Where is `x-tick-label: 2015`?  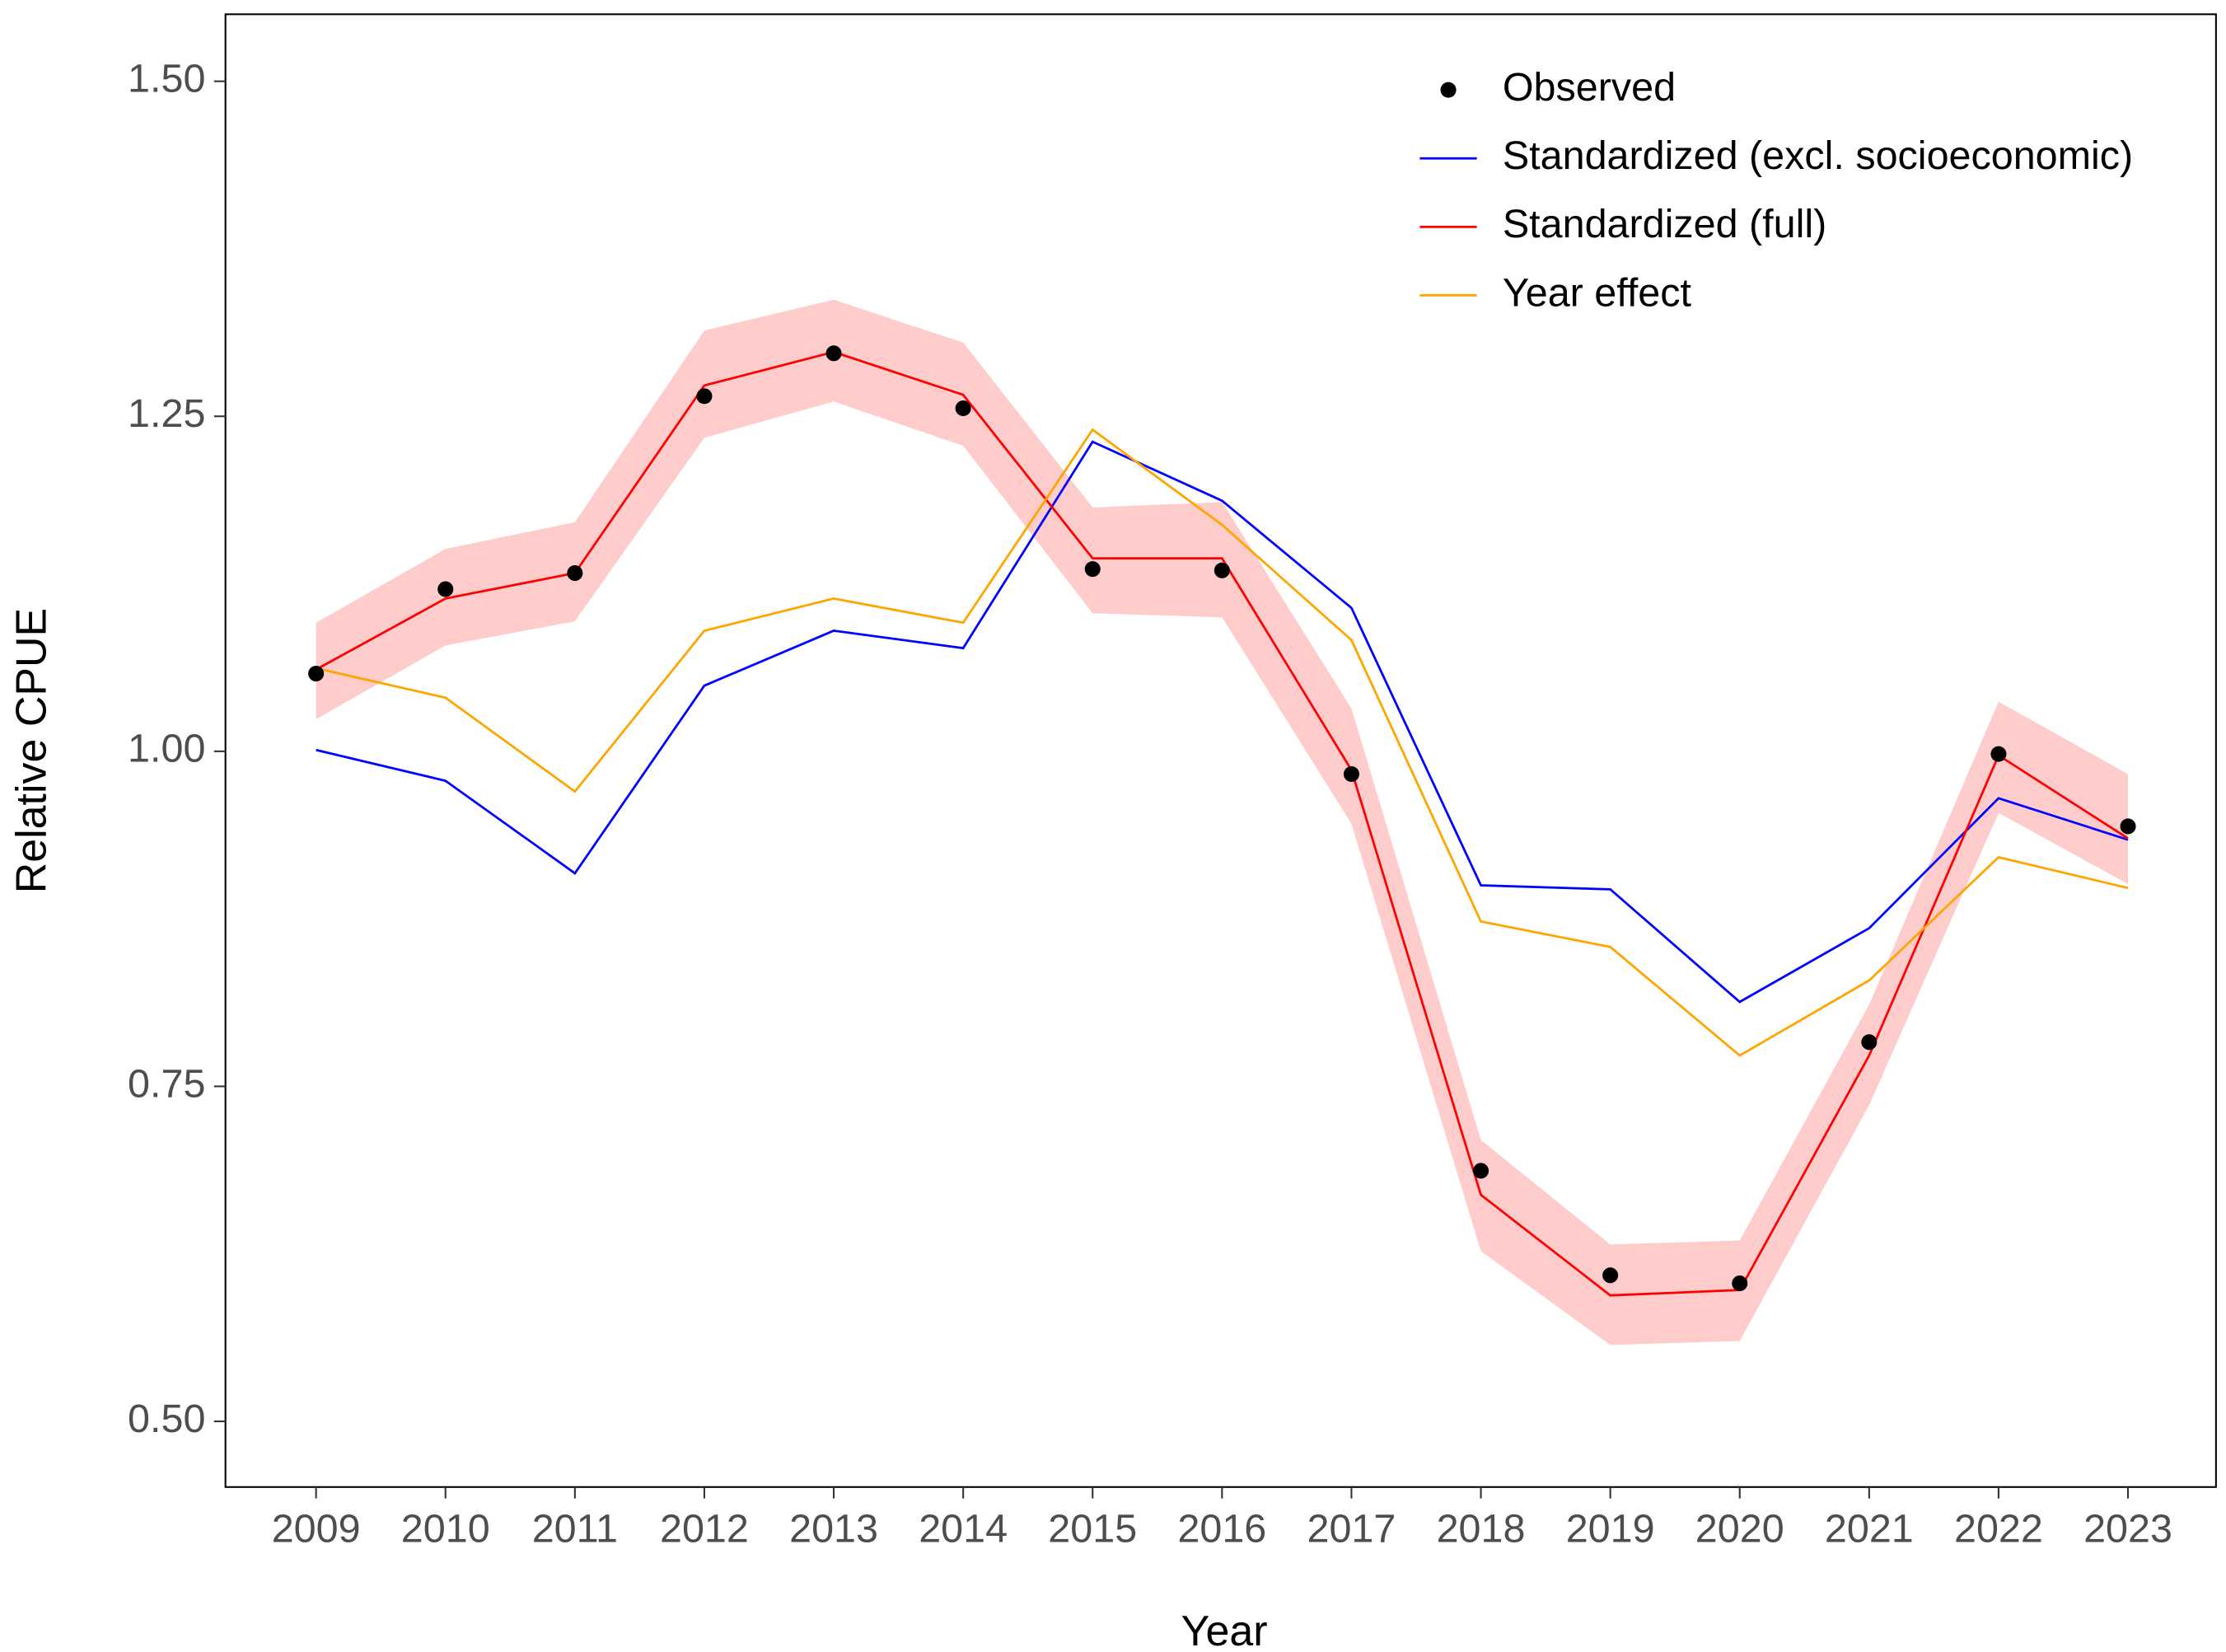 x-tick-label: 2015 is located at coordinates (1092, 1529).